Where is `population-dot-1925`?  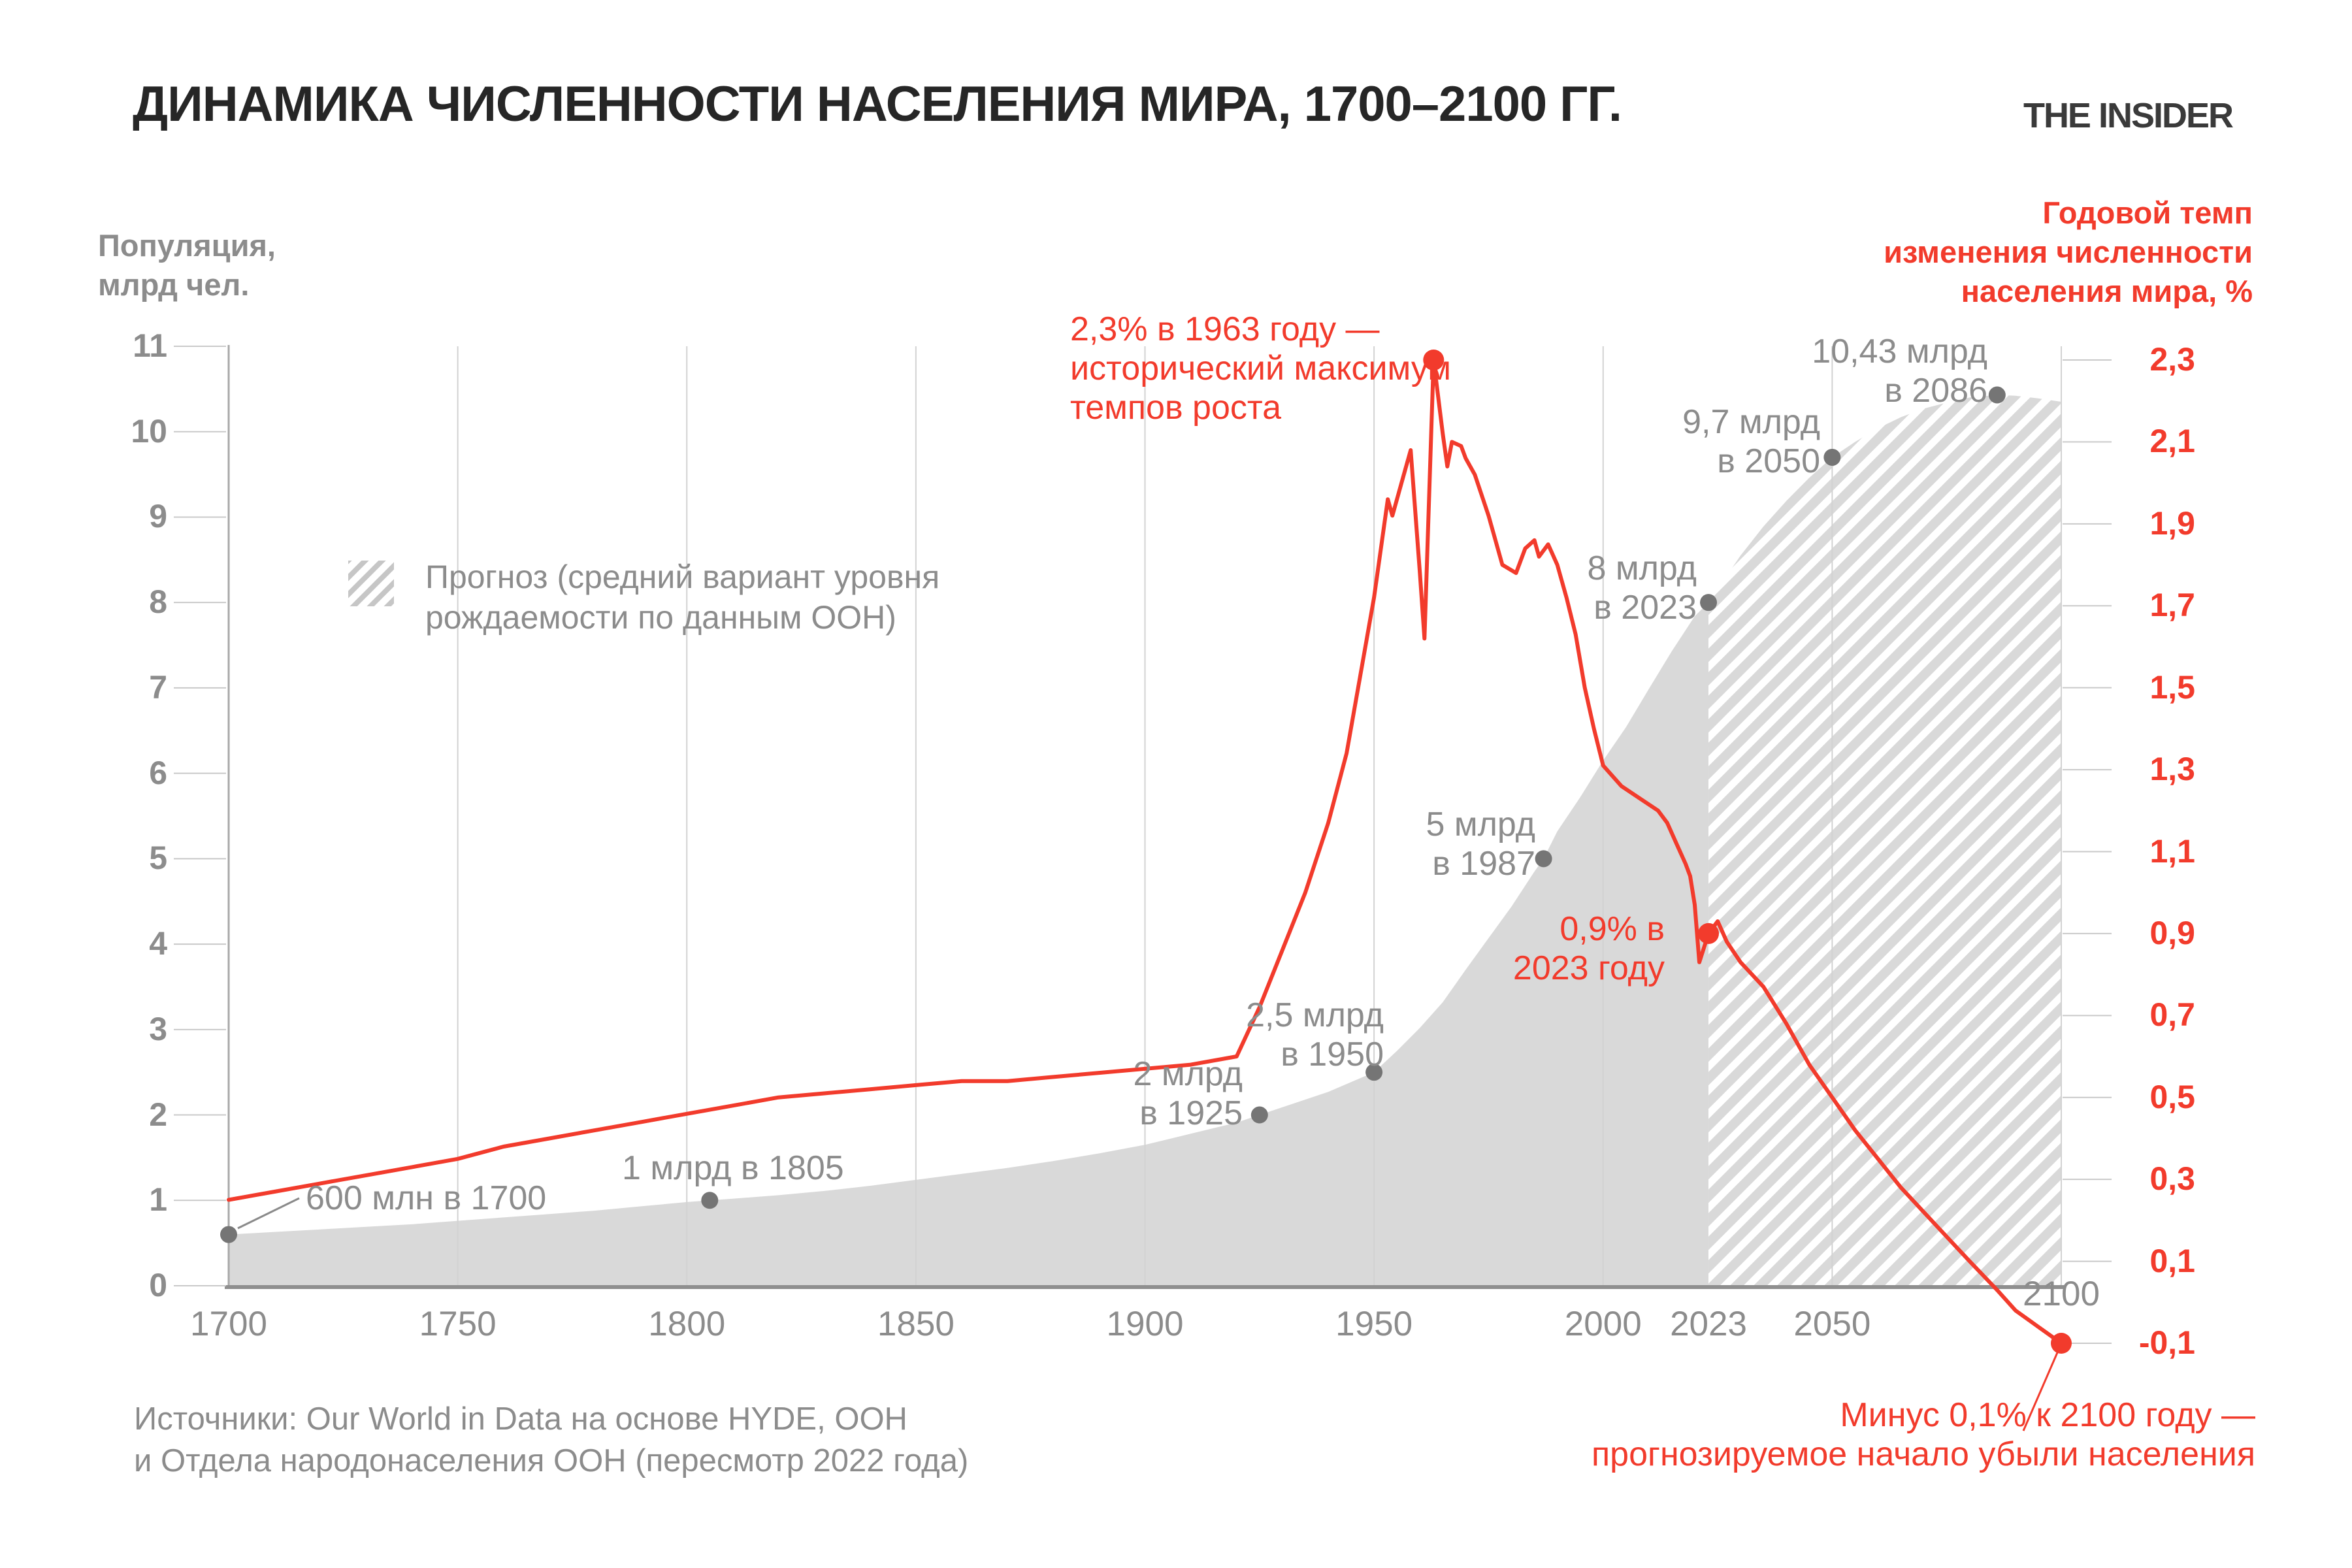
population-dot-1925 is located at coordinates (1259, 1115).